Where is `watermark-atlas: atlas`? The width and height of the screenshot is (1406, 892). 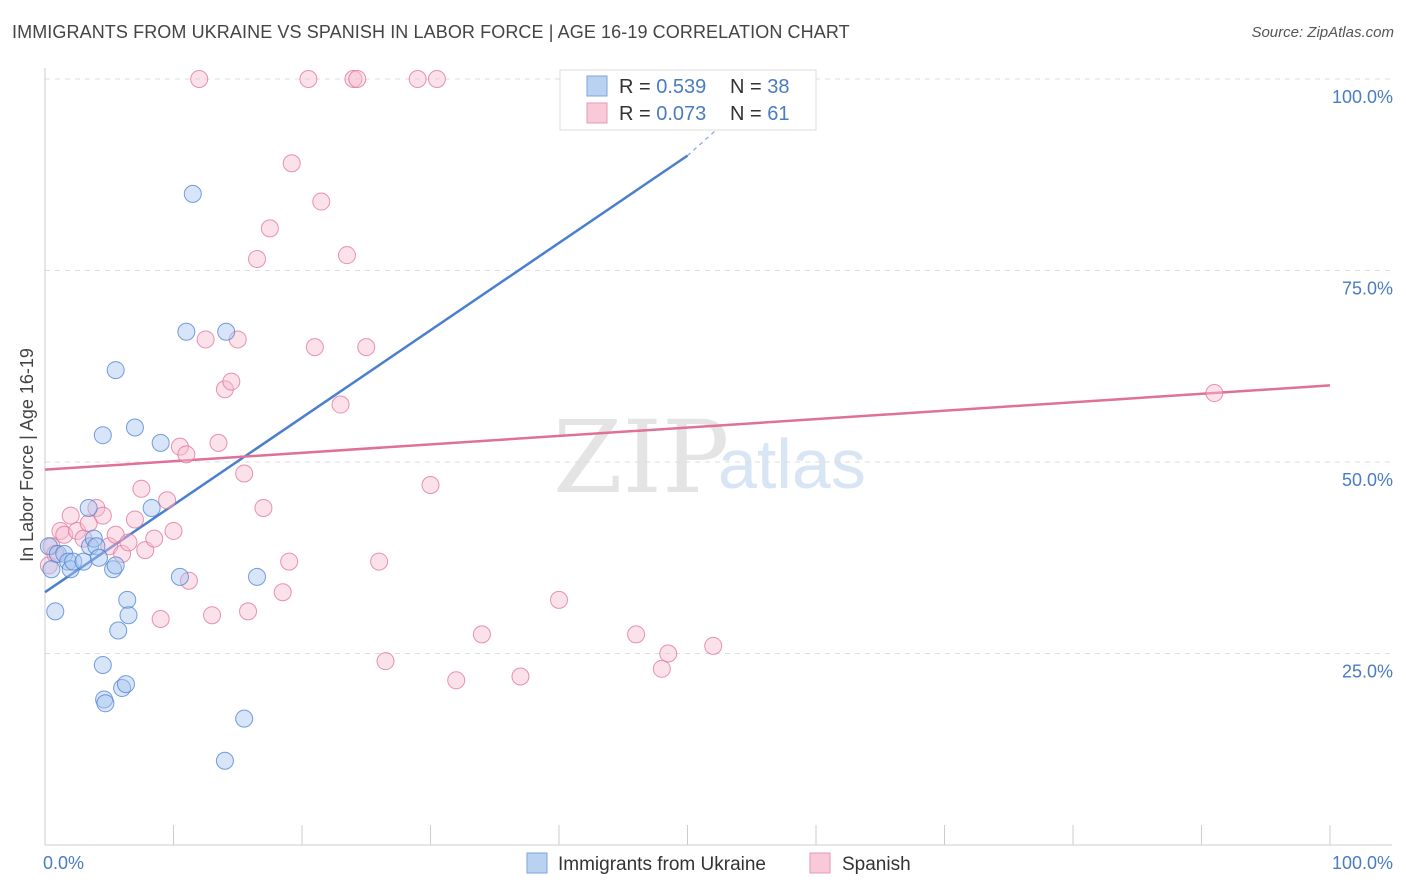 watermark-atlas: atlas is located at coordinates (792, 464).